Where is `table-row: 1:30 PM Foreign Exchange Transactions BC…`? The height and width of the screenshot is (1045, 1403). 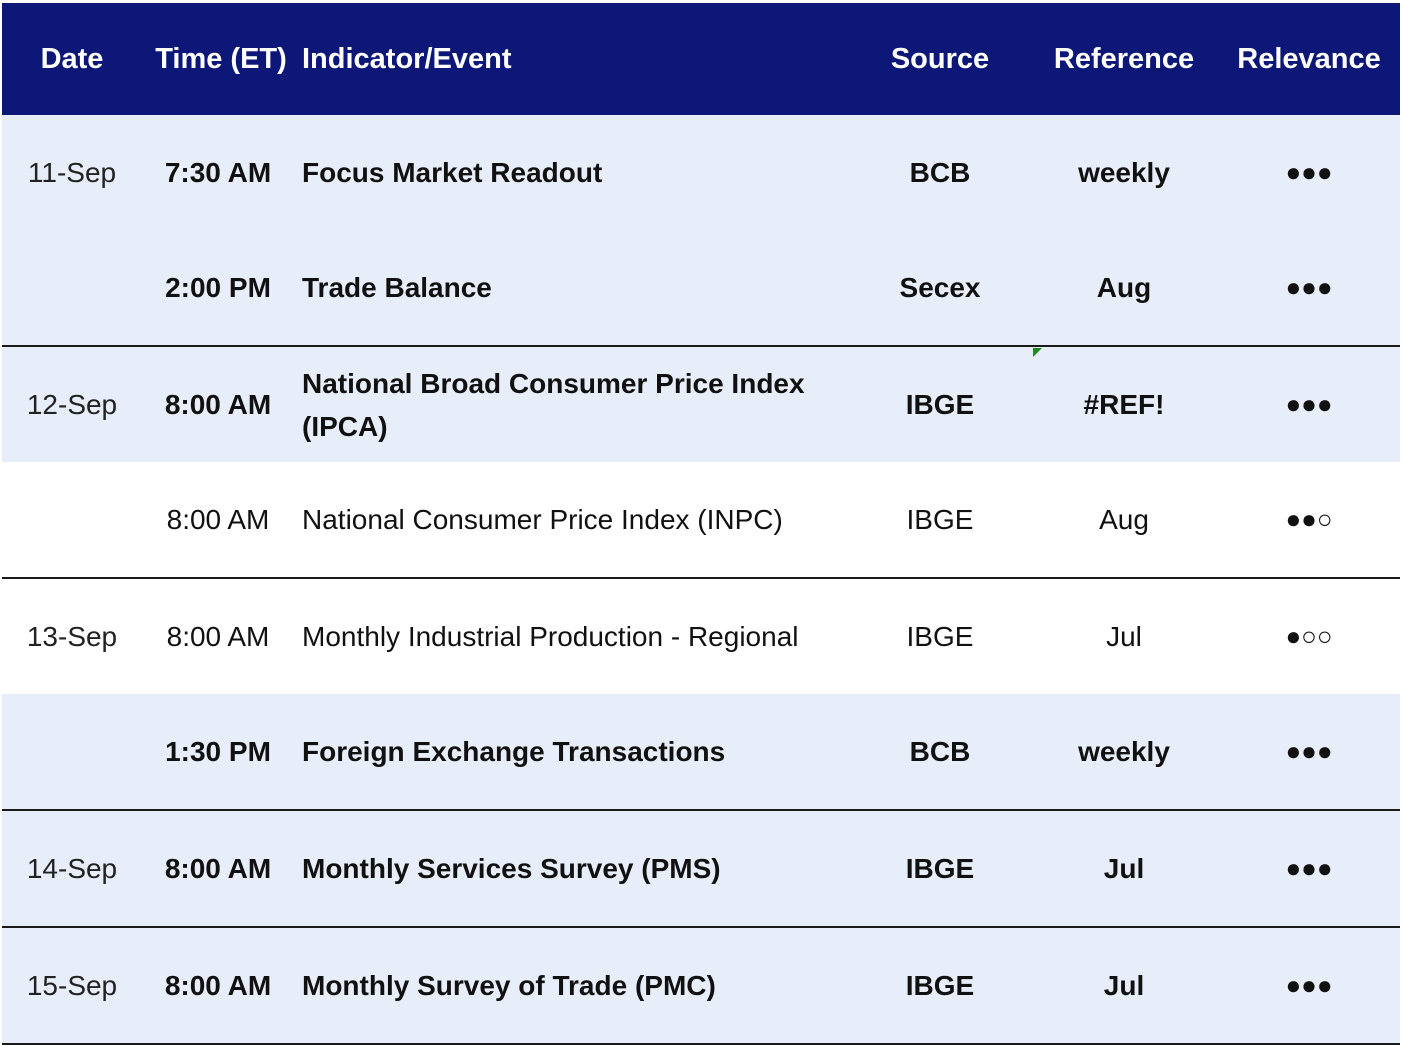
table-row: 1:30 PM Foreign Exchange Transactions BC… is located at coordinates (701, 752).